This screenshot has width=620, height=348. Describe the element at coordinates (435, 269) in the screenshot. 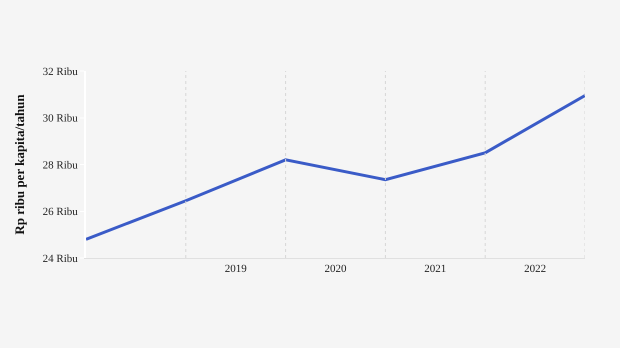

I see `x-tick-label: 2021` at that location.